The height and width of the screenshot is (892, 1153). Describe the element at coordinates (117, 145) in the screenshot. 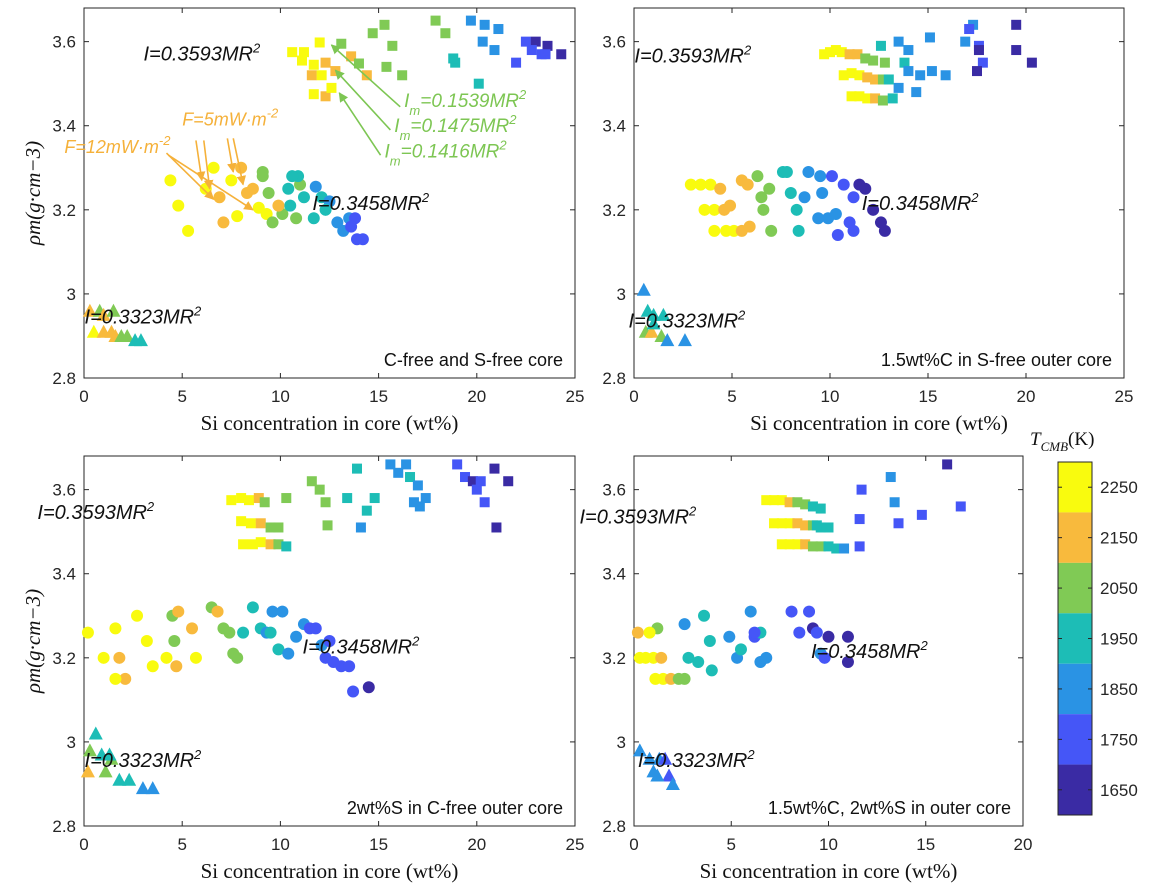

I see `heat-flux-label: F=12mW·m-2` at that location.